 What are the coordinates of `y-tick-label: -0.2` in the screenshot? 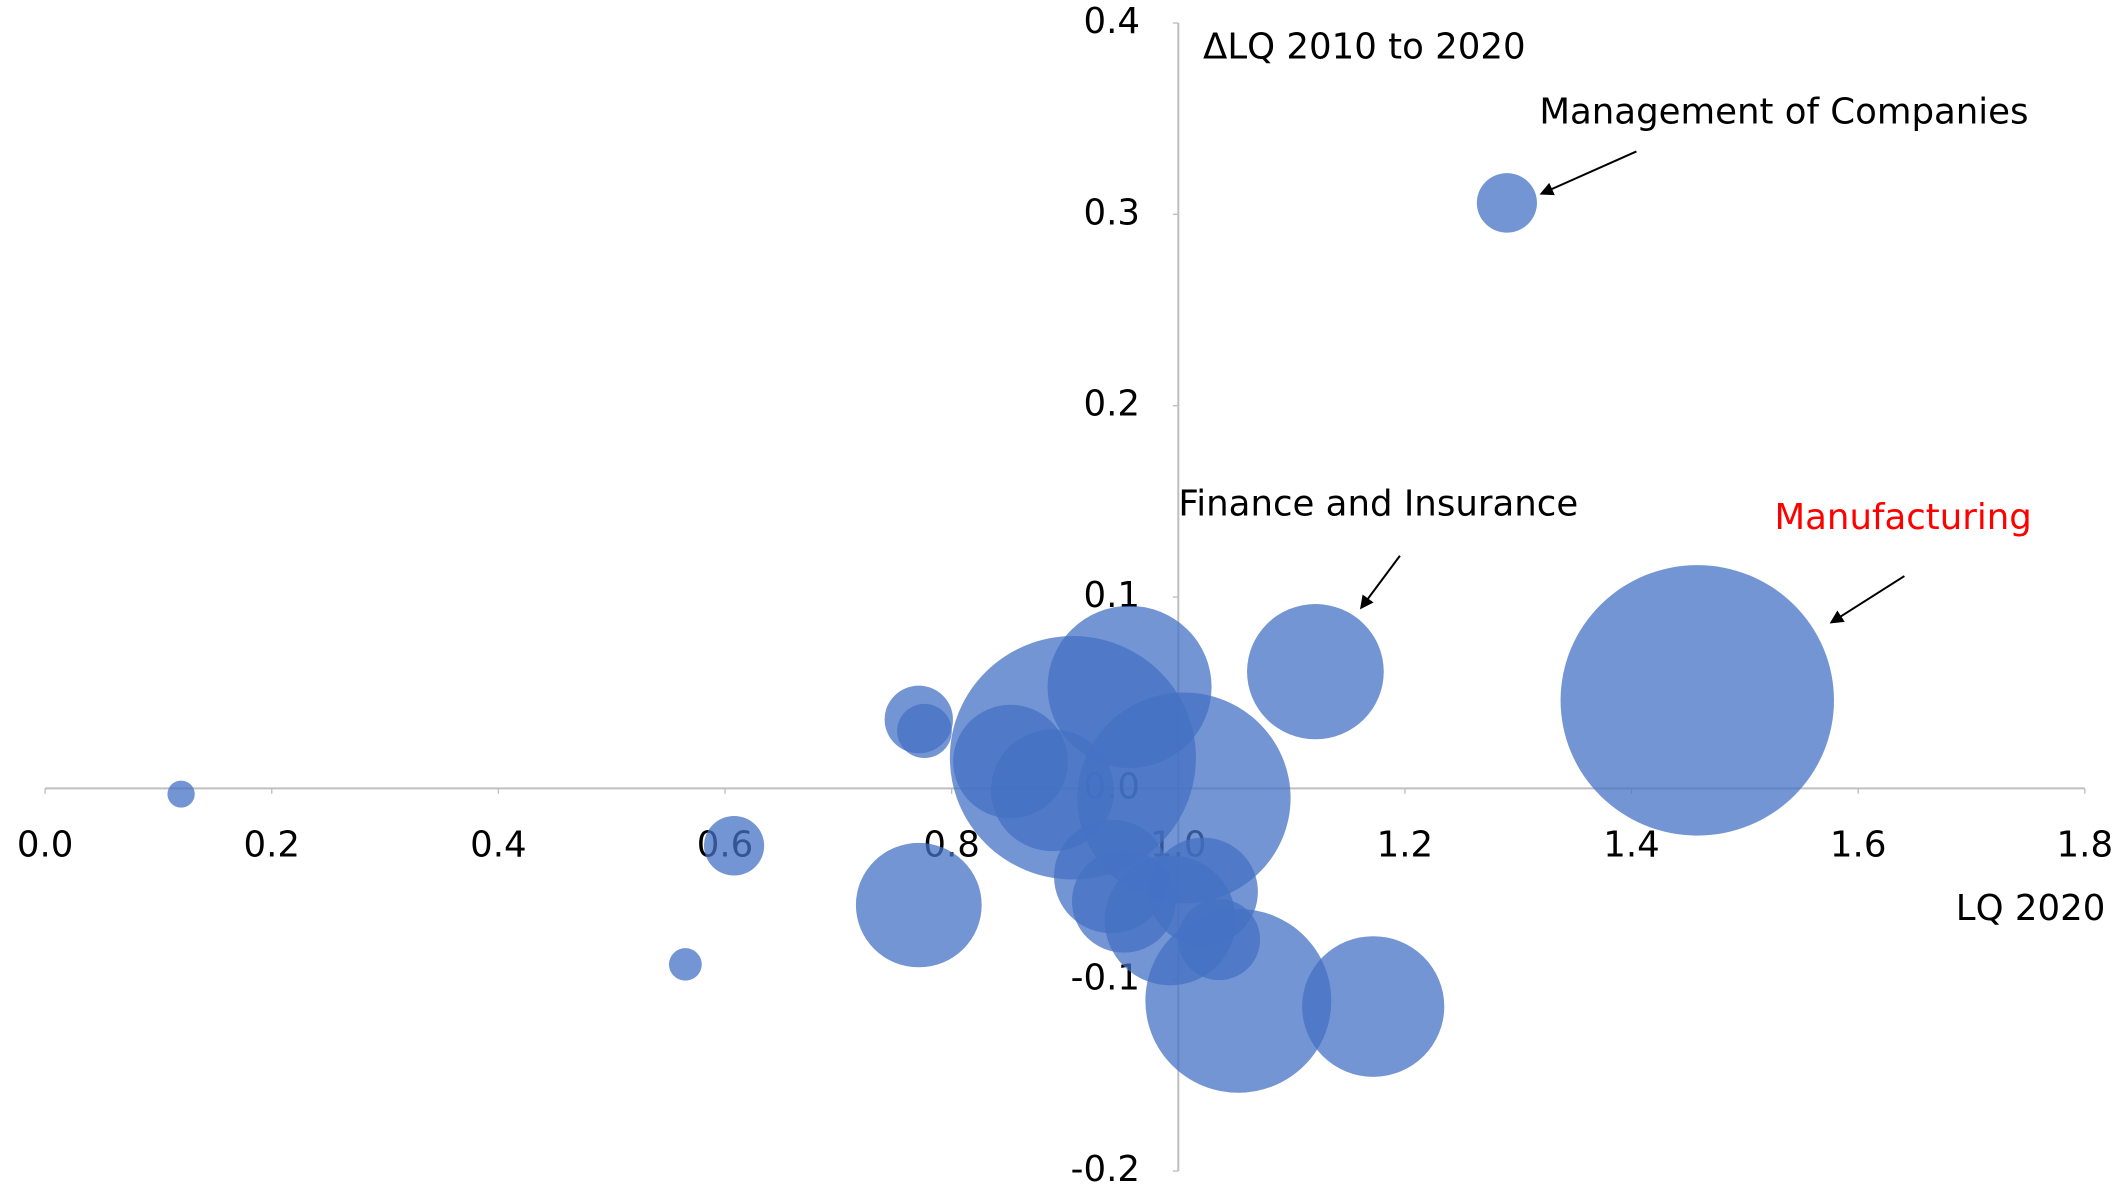 It's located at (1105, 1169).